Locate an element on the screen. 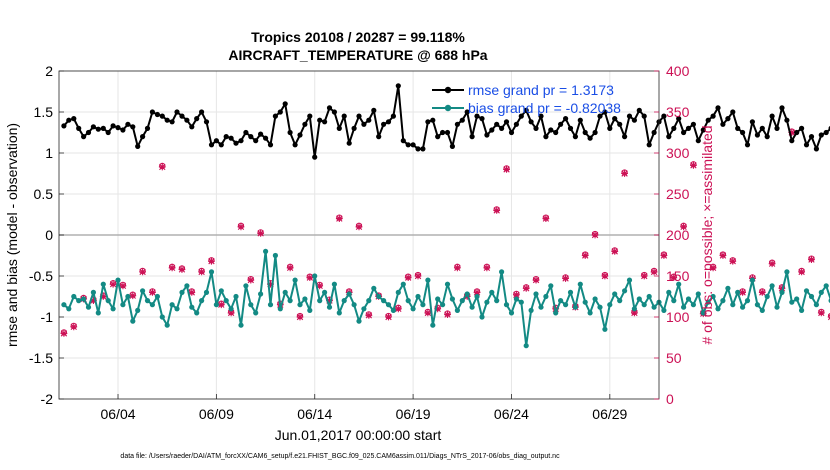  y2-tick-label: 200 is located at coordinates (678, 235).